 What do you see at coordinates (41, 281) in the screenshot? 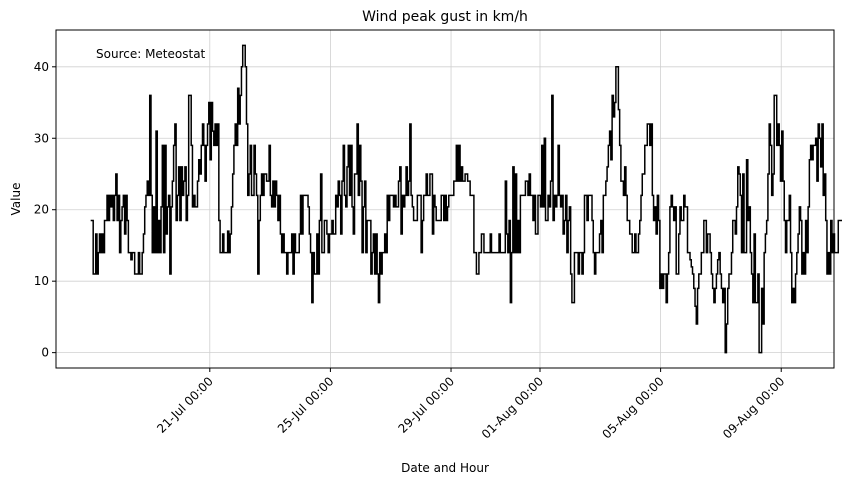
I see `y-tick-label: 10` at bounding box center [41, 281].